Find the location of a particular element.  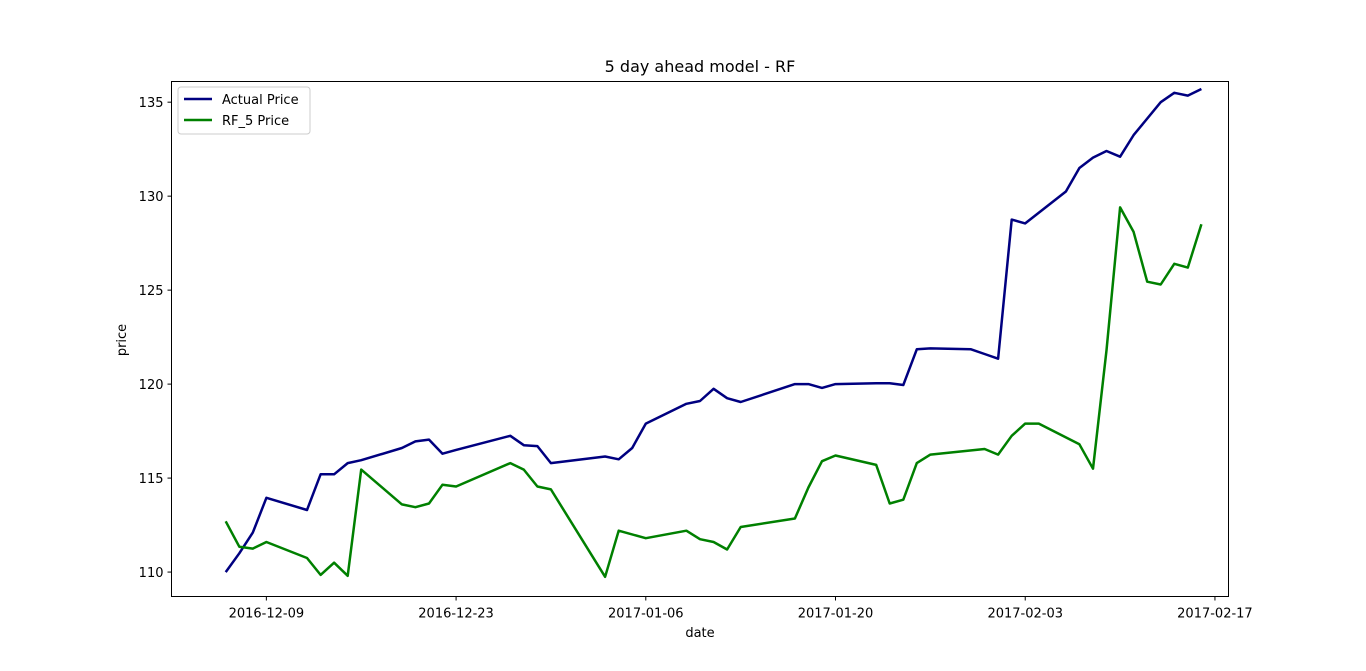

y-axis-label: price is located at coordinates (122, 340).